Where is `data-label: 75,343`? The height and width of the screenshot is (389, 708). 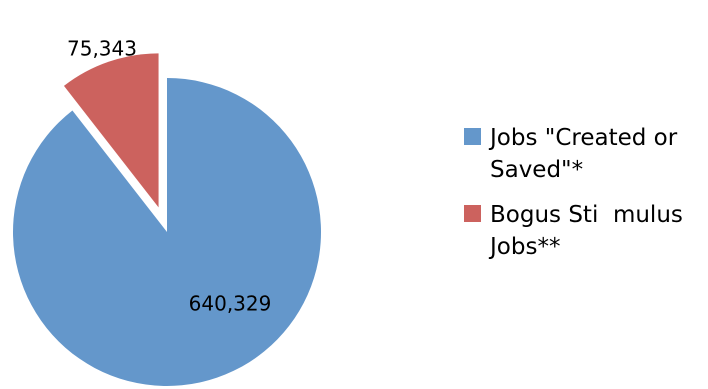 data-label: 75,343 is located at coordinates (102, 49).